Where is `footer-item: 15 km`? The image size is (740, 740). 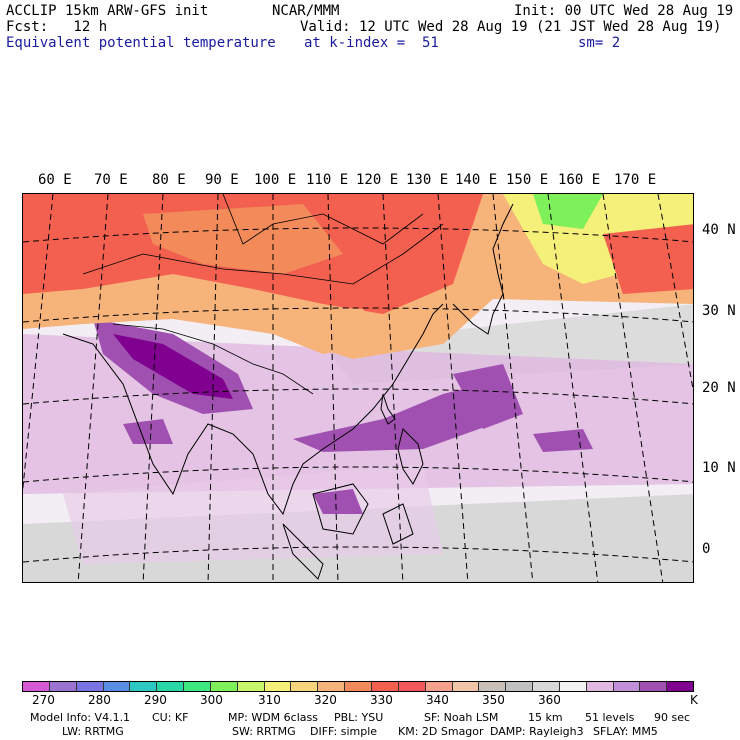 footer-item: 15 km is located at coordinates (545, 717).